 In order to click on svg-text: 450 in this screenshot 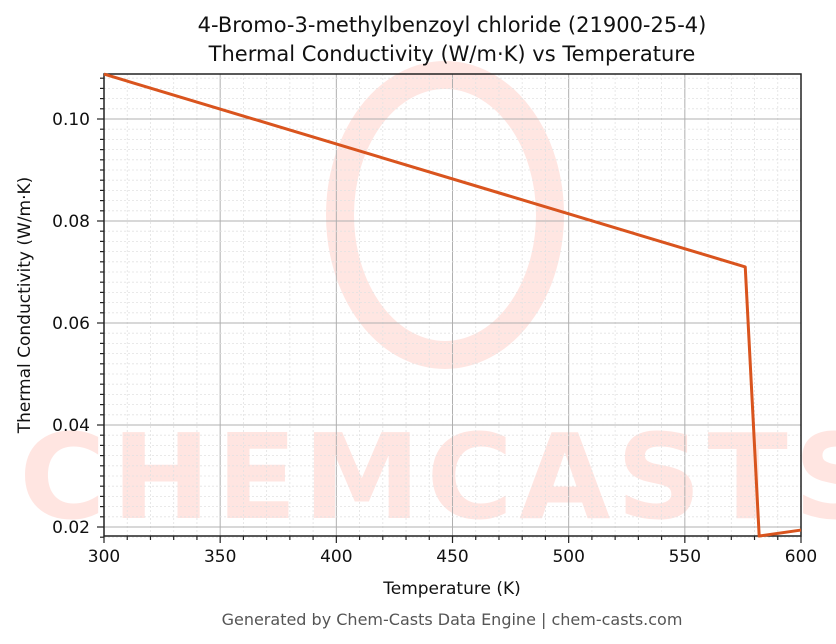, I will do `click(452, 557)`.